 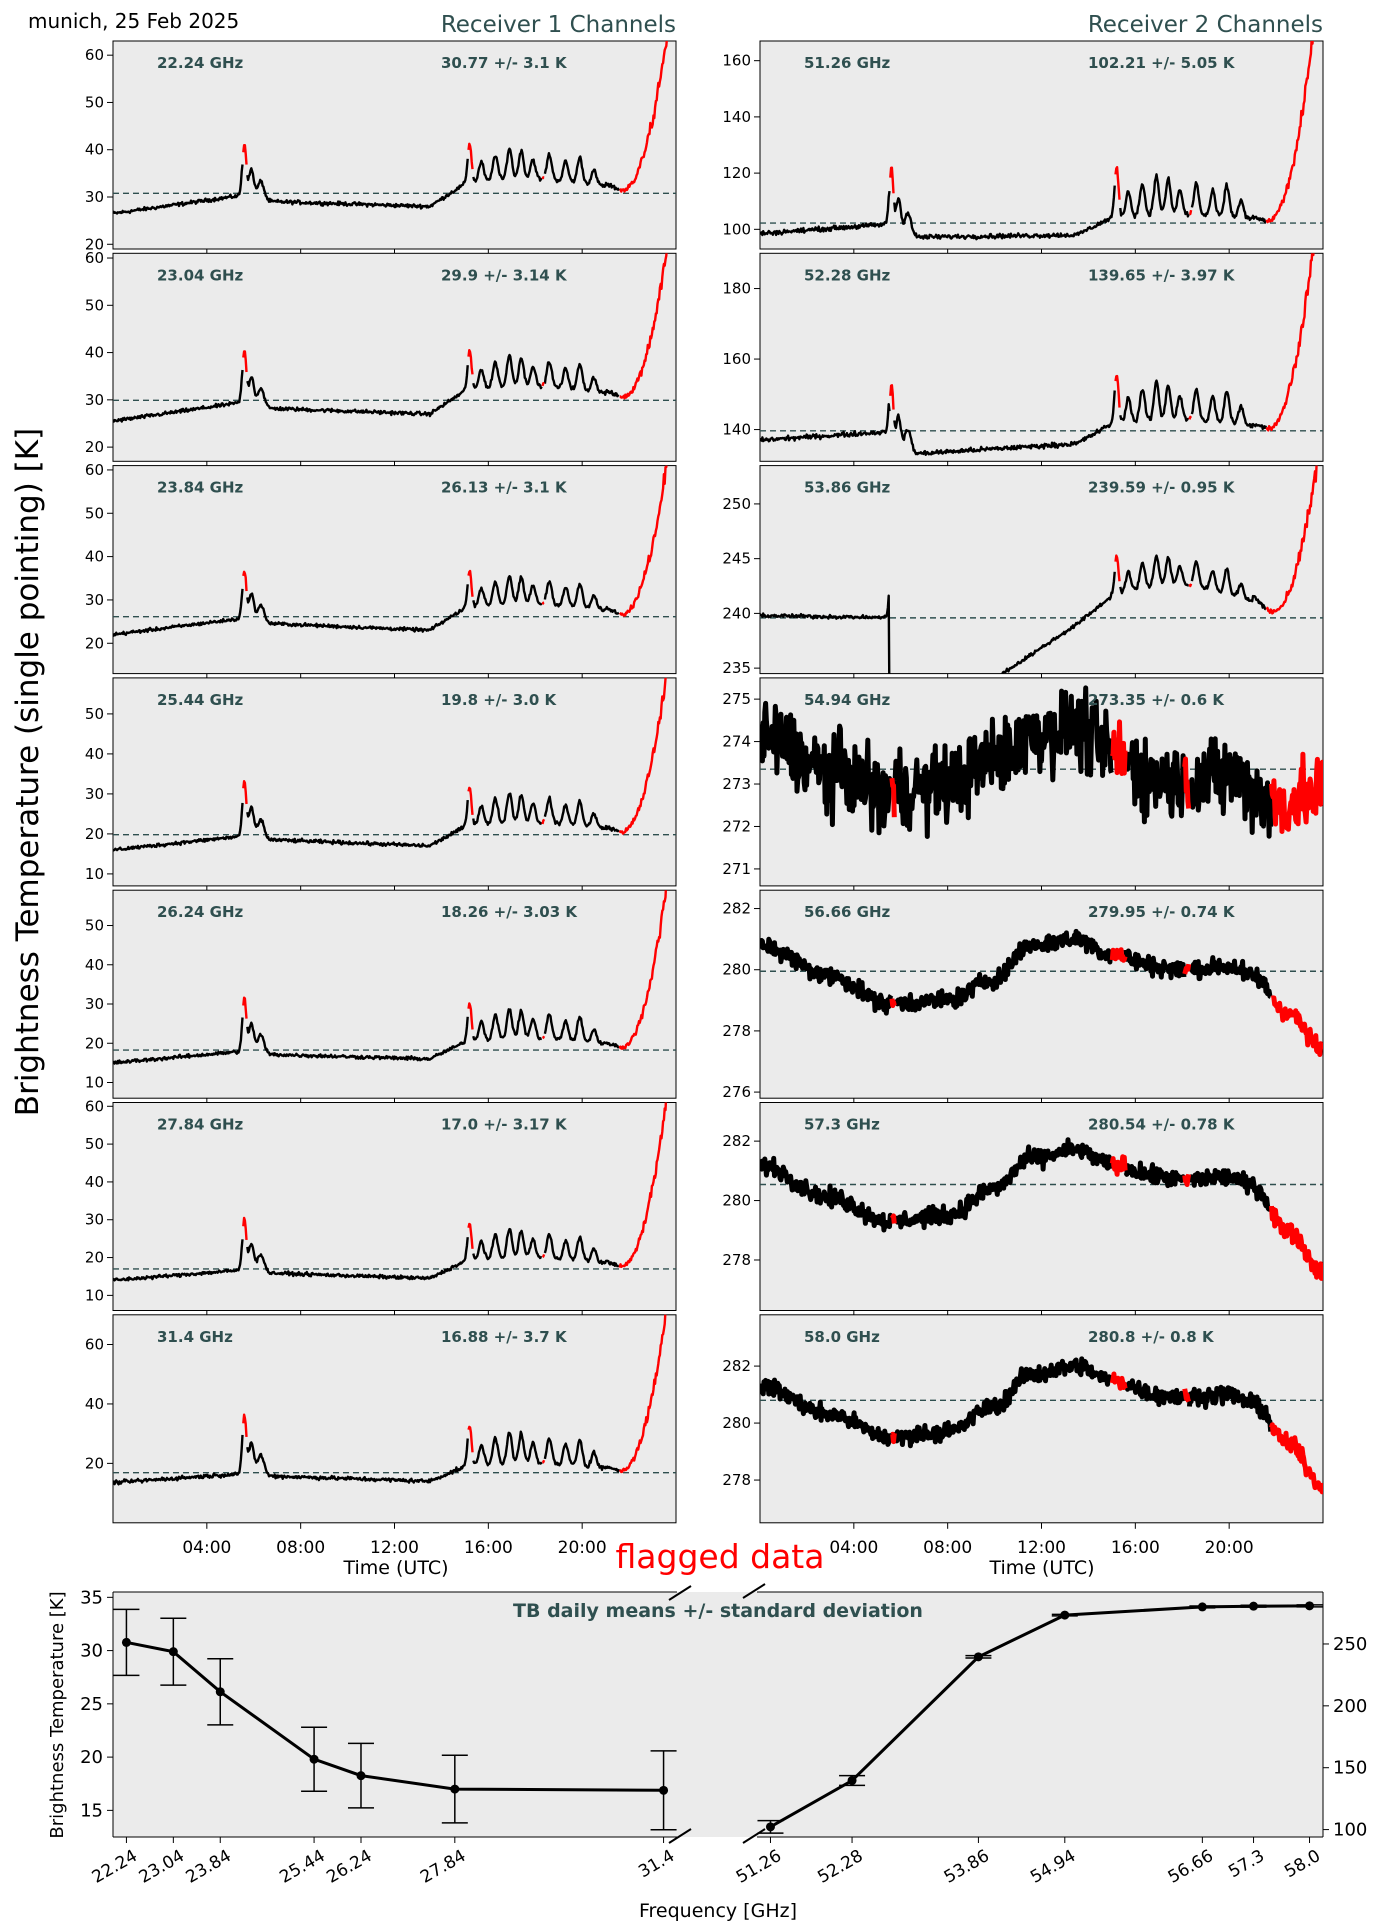 I want to click on frequency-annotation: 26.24 GHz, so click(x=200, y=912).